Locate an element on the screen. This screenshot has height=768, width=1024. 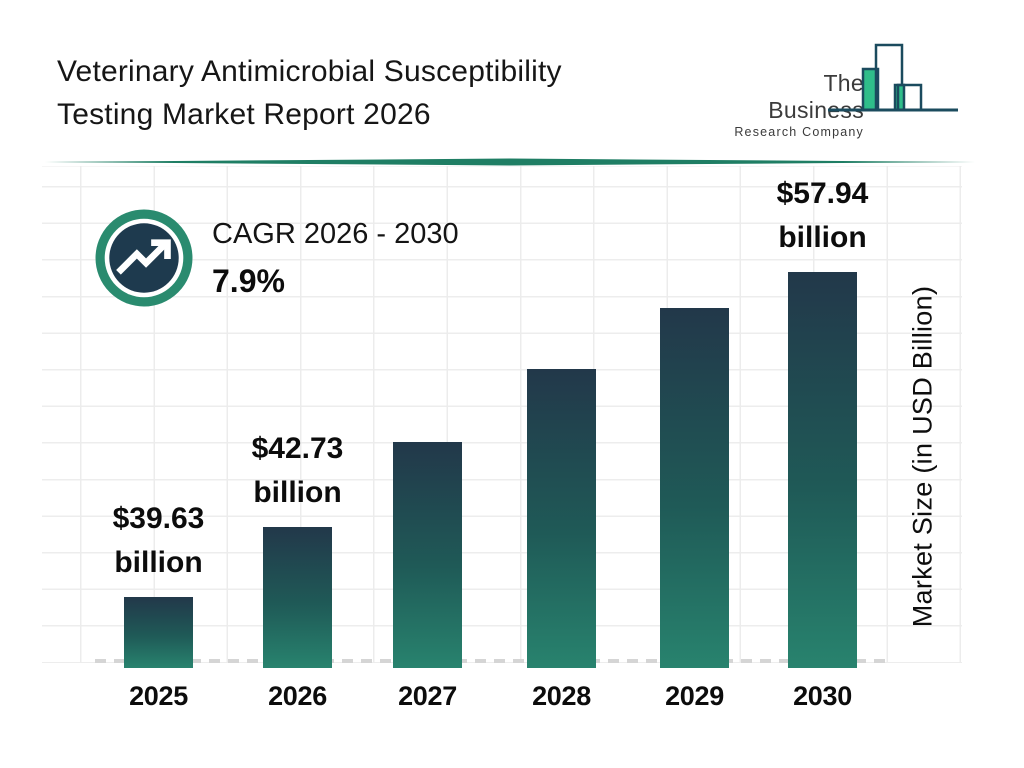
page-title-line1: Veterinary Antimicrobial Susceptibility is located at coordinates (309, 71).